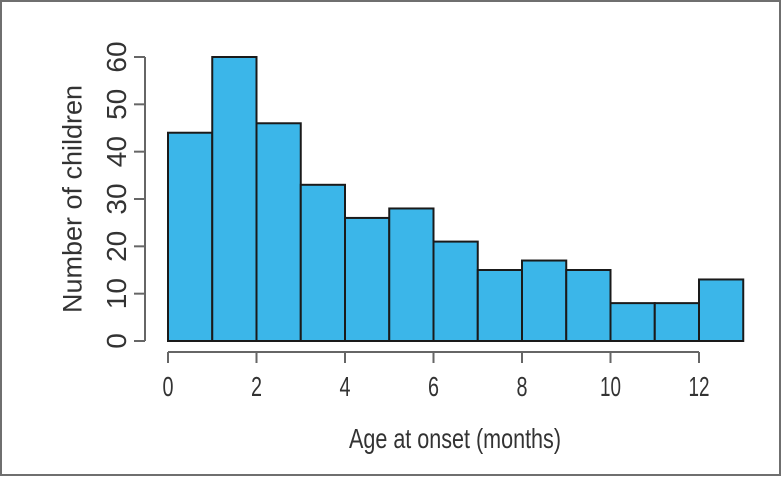  Describe the element at coordinates (116, 151) in the screenshot. I see `y-tick-label: 40` at that location.